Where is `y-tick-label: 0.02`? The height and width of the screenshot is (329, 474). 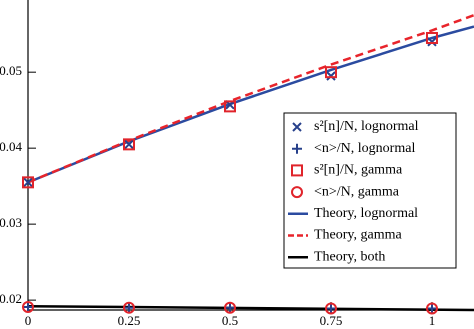 y-tick-label: 0.02 is located at coordinates (11, 298).